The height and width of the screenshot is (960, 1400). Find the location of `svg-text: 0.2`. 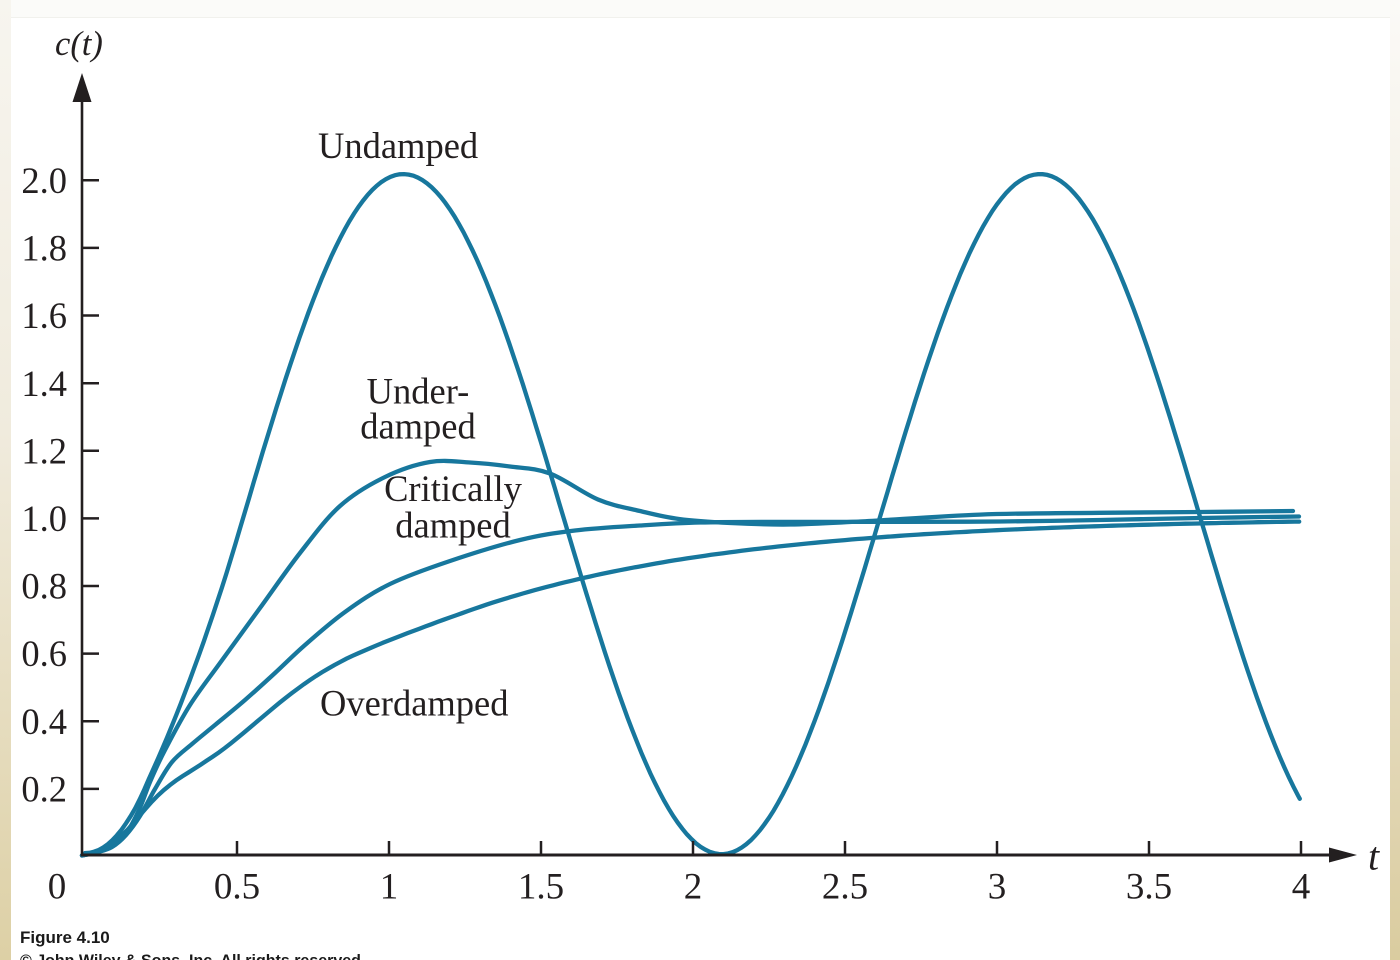

svg-text: 0.2 is located at coordinates (44, 789).